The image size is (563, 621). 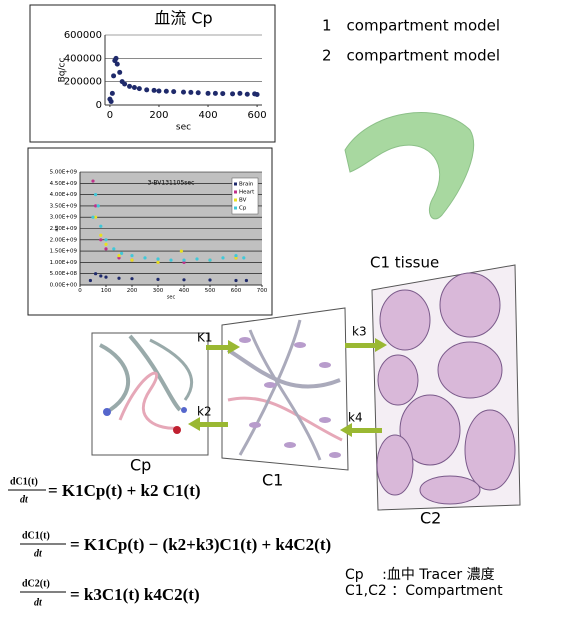 I want to click on y-tick-label: 600000, so click(x=83, y=35).